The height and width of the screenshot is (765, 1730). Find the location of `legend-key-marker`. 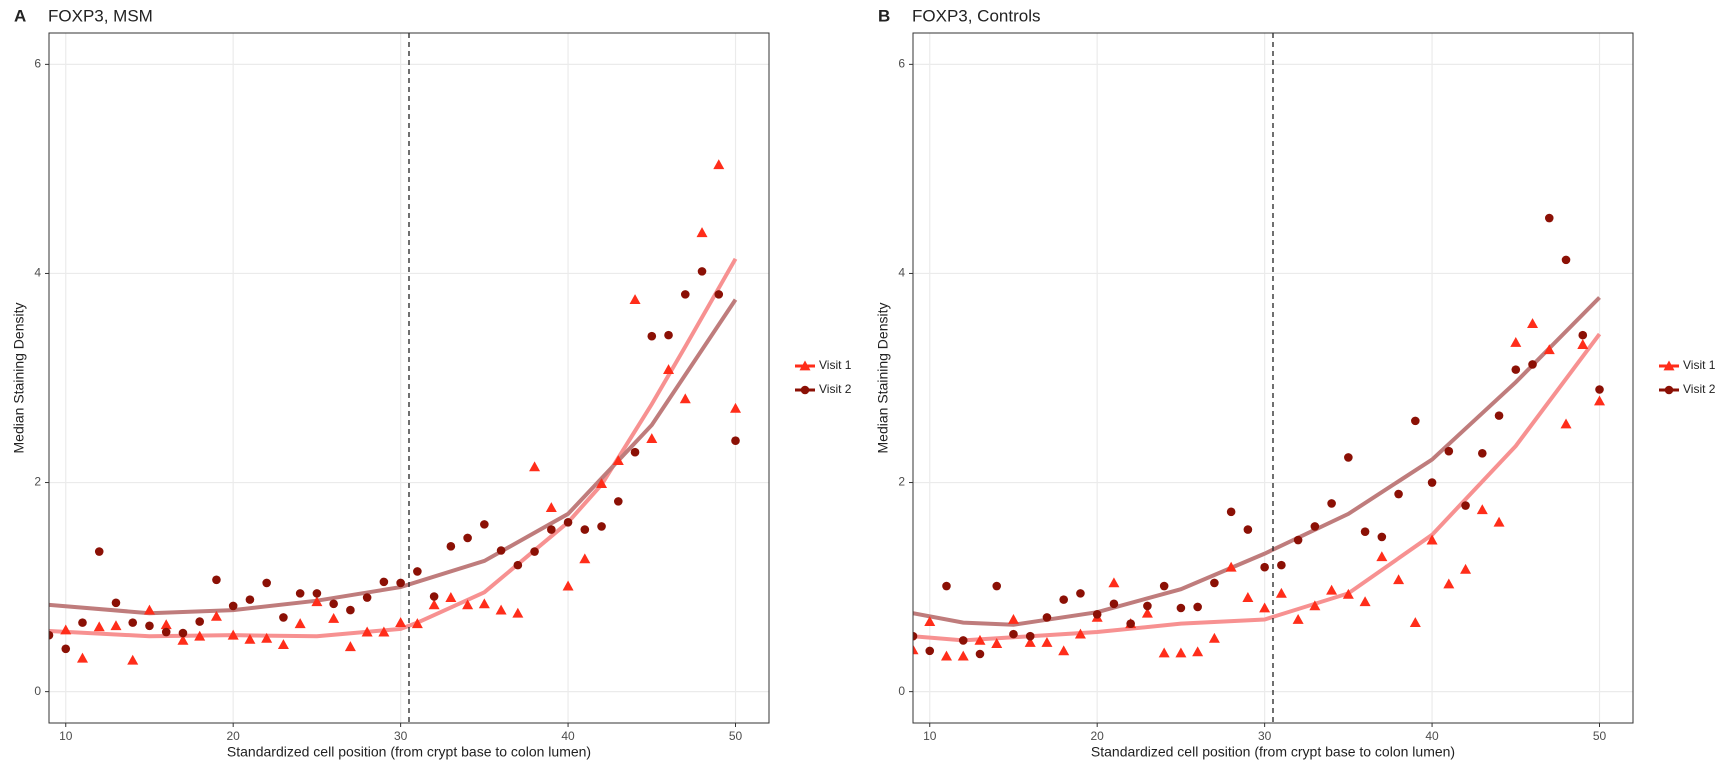

legend-key-marker is located at coordinates (1669, 390).